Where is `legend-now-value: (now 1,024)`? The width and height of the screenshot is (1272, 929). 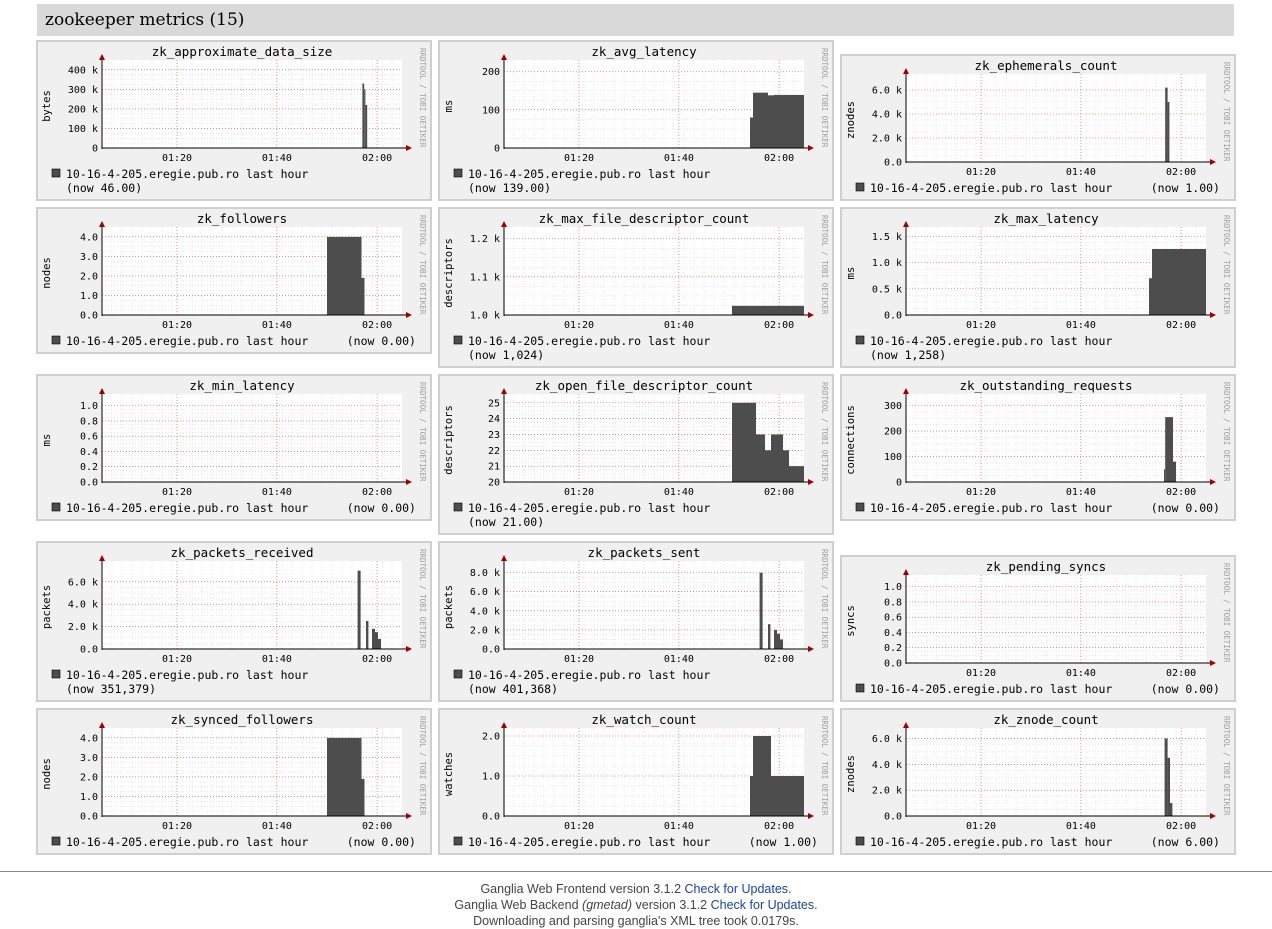 legend-now-value: (now 1,024) is located at coordinates (506, 355).